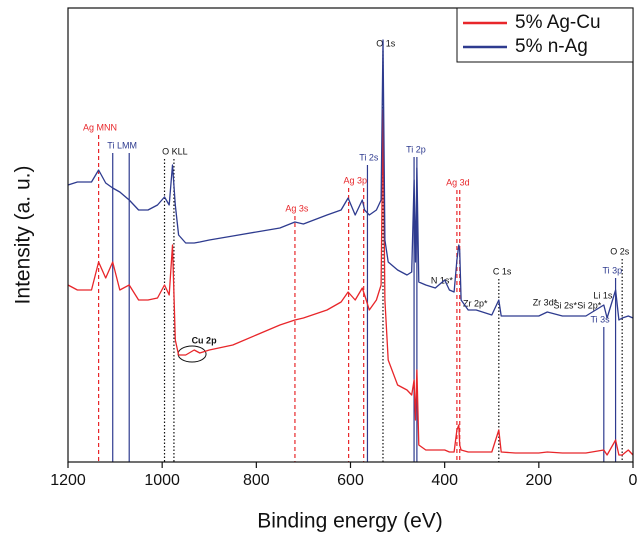 The image size is (637, 537). What do you see at coordinates (416, 149) in the screenshot?
I see `peak-label: Ti 2p` at bounding box center [416, 149].